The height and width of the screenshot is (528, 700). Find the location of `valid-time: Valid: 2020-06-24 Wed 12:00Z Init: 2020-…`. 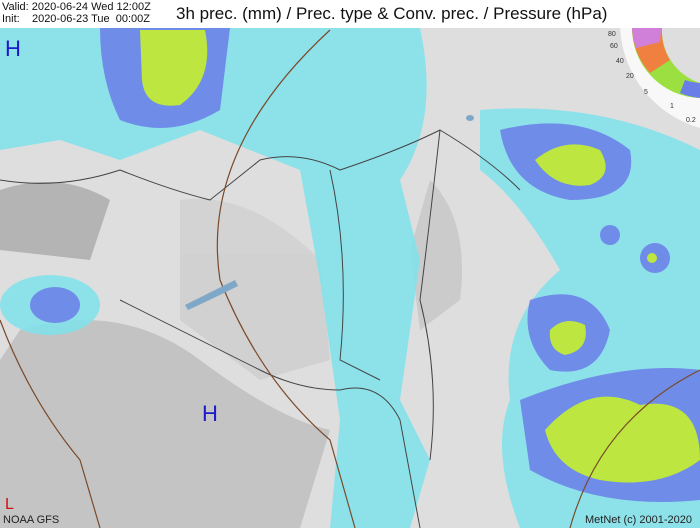

valid-time: Valid: 2020-06-24 Wed 12:00Z Init: 2020-… is located at coordinates (76, 13).